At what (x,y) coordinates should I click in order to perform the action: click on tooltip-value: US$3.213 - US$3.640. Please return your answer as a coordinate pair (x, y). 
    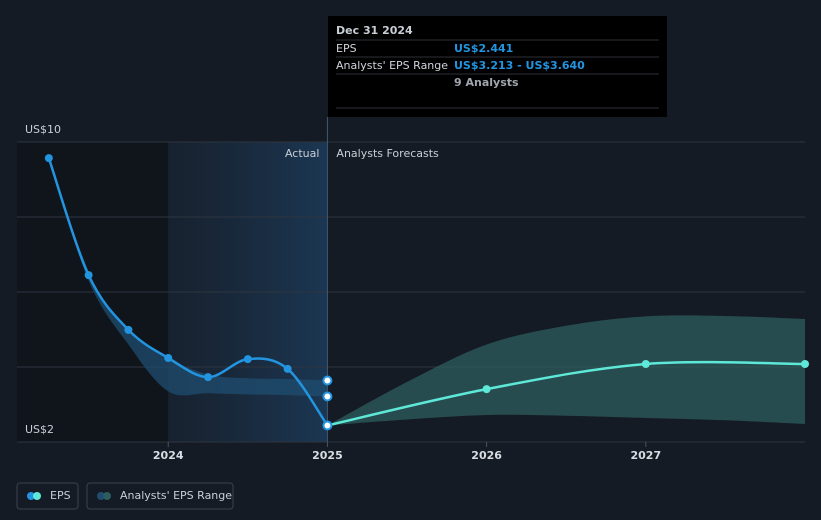
    Looking at the image, I should click on (519, 65).